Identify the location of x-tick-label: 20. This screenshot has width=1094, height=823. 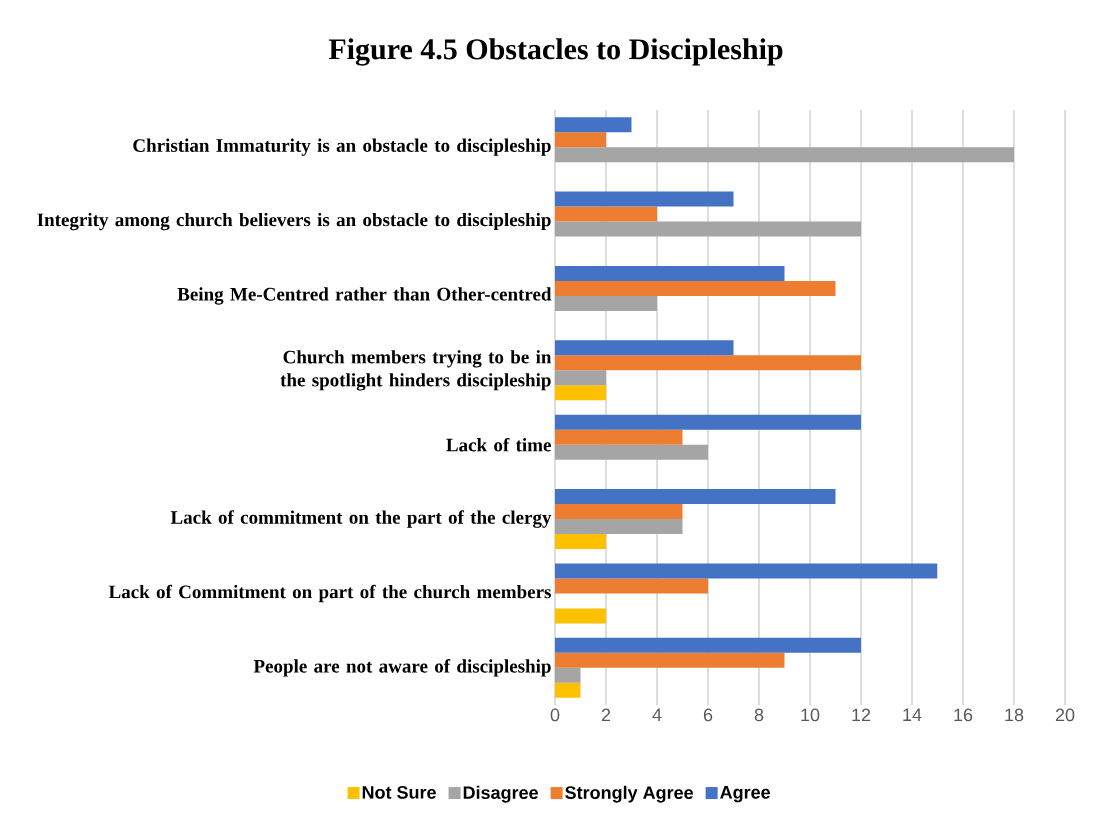
(1065, 715).